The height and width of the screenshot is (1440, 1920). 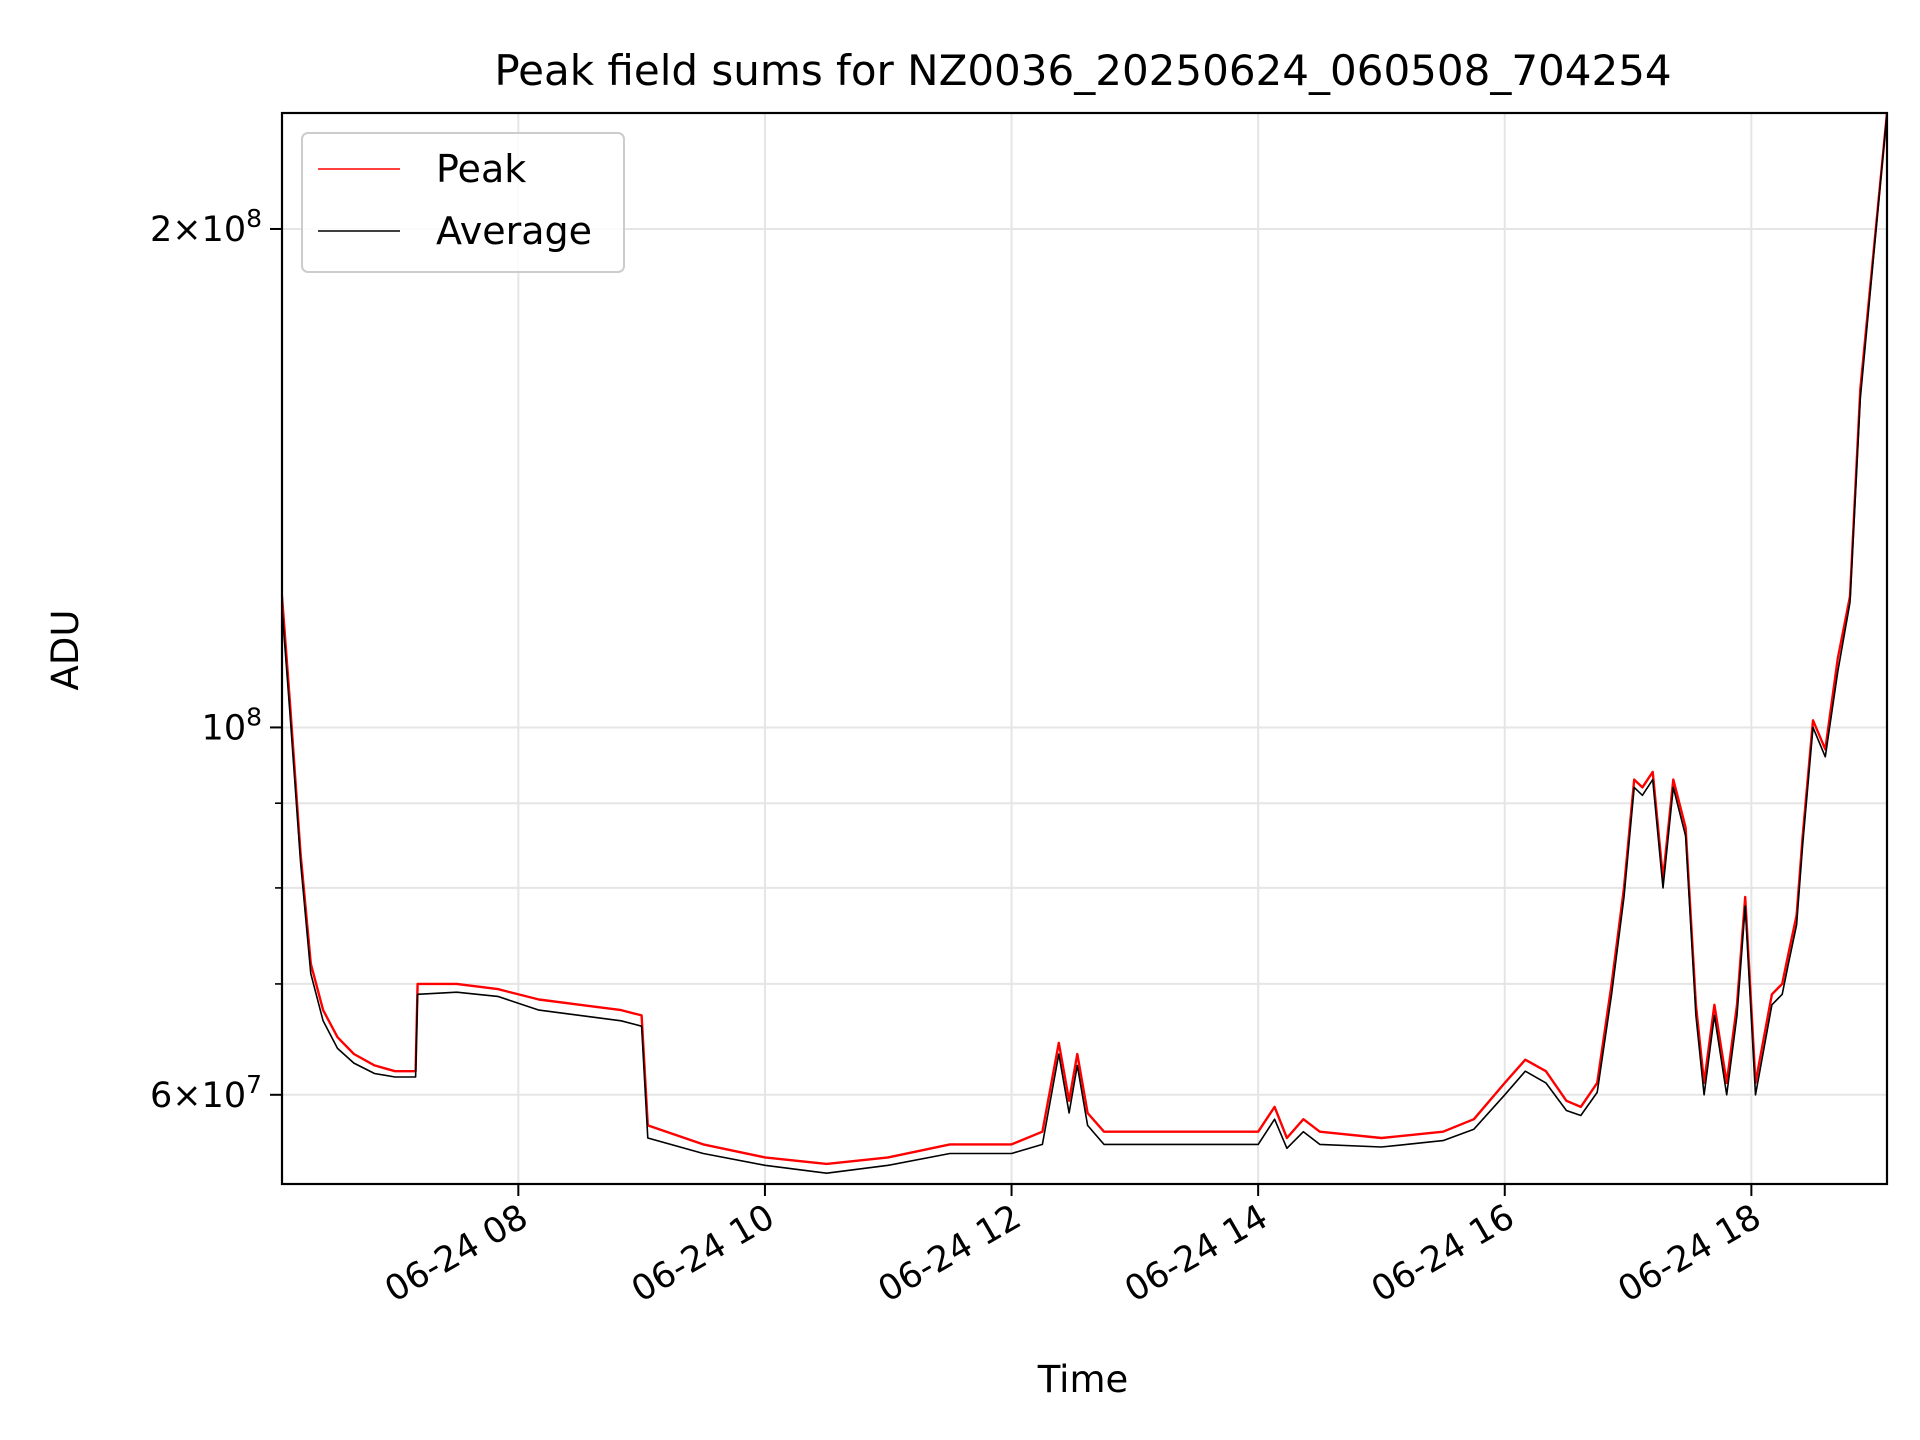 I want to click on legend-label-peak: Peak, so click(x=481, y=169).